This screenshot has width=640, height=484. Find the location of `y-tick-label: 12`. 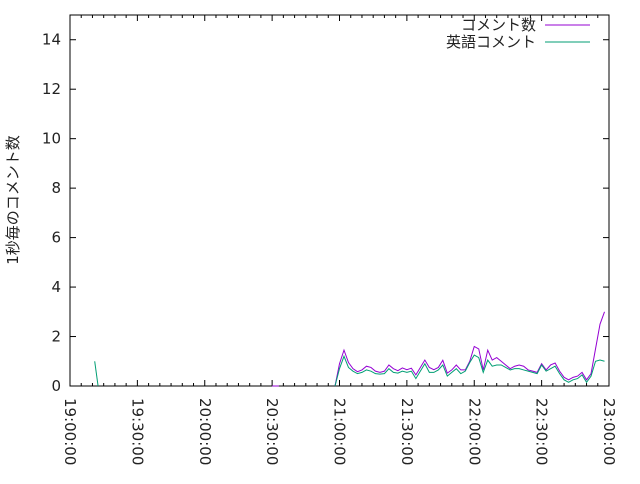

y-tick-label: 12 is located at coordinates (51, 89).